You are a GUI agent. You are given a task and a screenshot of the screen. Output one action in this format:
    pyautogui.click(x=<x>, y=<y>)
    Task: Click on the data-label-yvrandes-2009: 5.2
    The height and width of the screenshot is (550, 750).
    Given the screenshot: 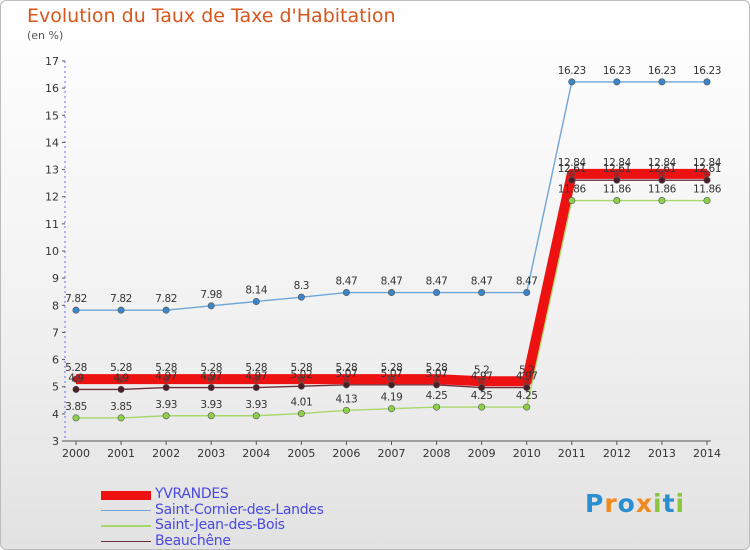 What is the action you would take?
    pyautogui.click(x=482, y=370)
    